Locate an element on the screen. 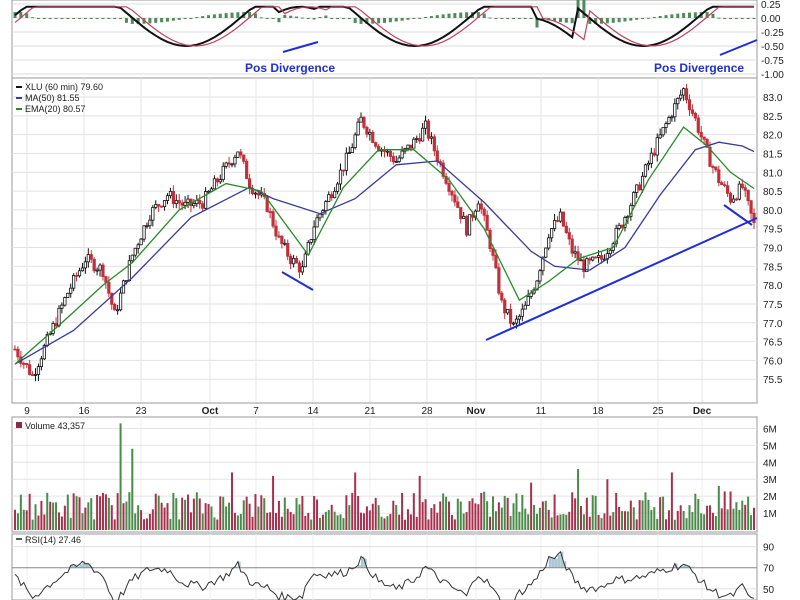 Image resolution: width=800 pixels, height=600 pixels. rsi-line is located at coordinates (384, 575).